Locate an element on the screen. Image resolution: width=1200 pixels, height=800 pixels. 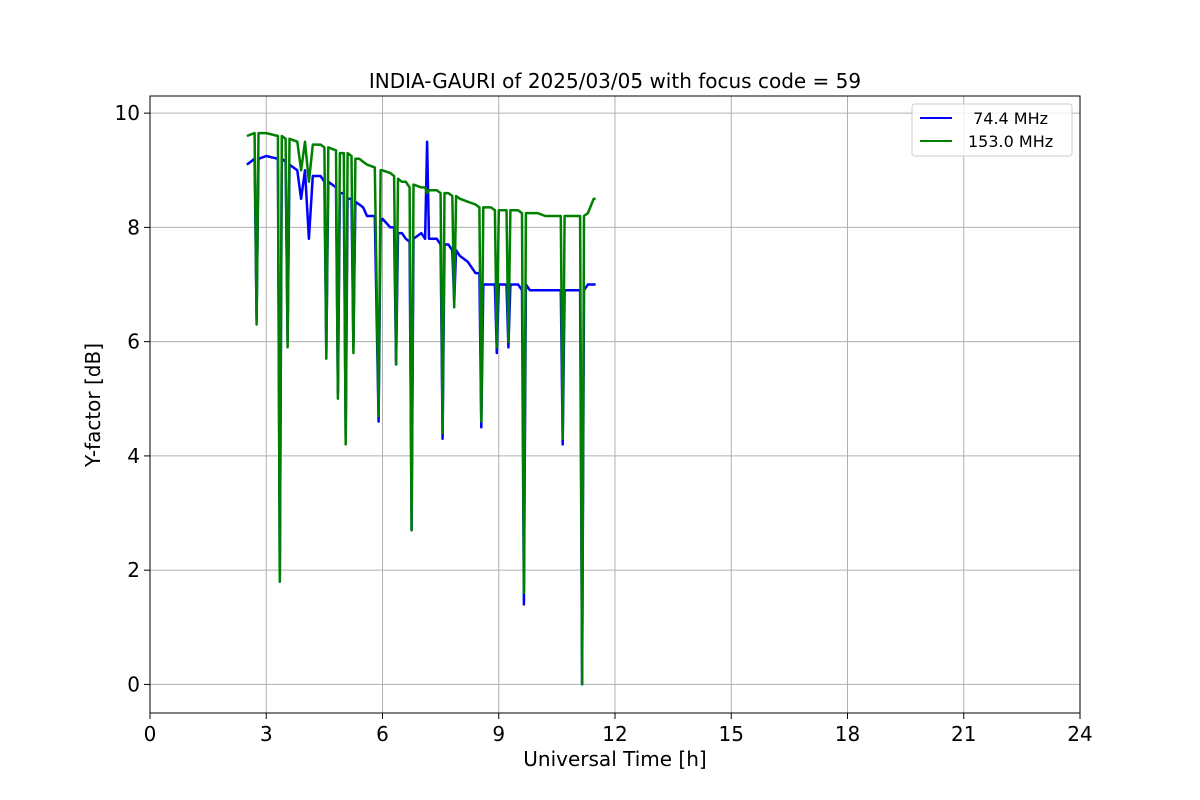
x-tick-label: 15 is located at coordinates (731, 734).